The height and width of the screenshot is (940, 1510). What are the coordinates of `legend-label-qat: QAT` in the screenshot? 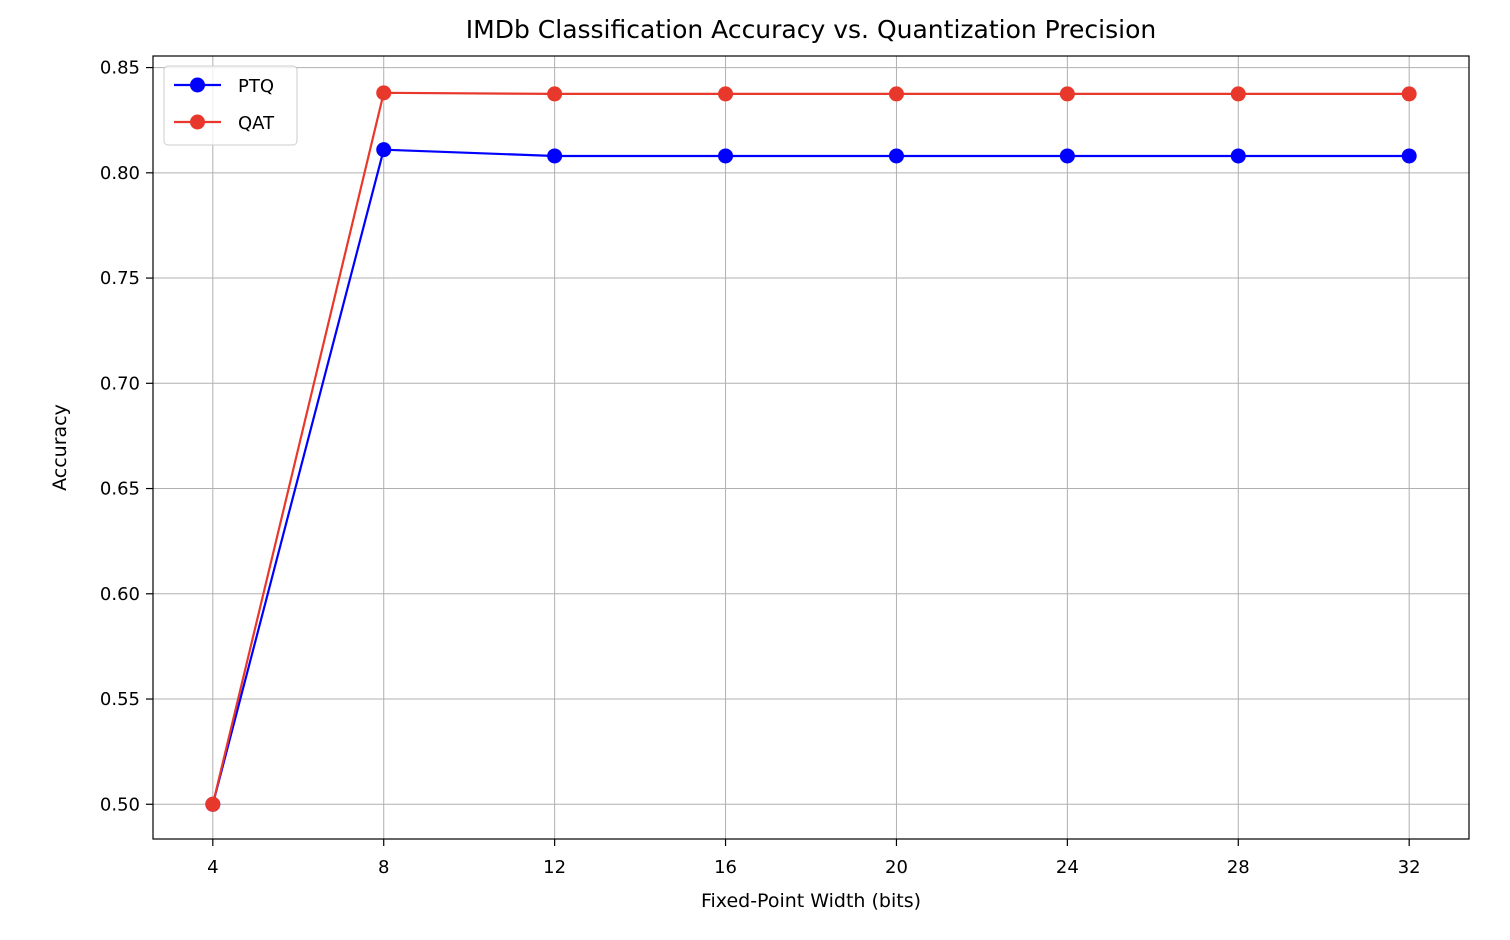 It's located at (256, 123).